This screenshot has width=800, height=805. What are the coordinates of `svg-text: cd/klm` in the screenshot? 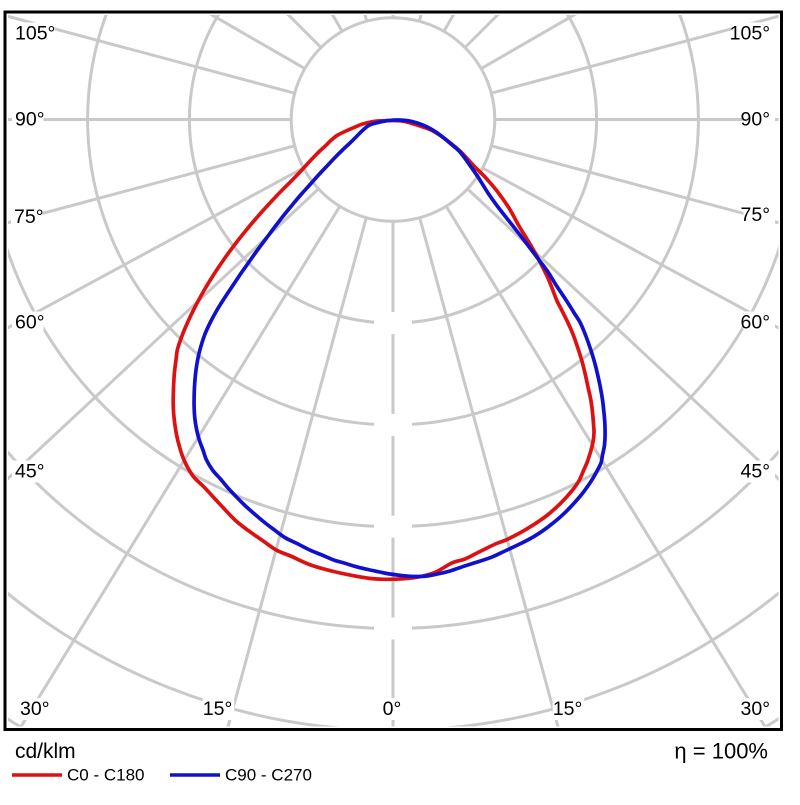 It's located at (45, 751).